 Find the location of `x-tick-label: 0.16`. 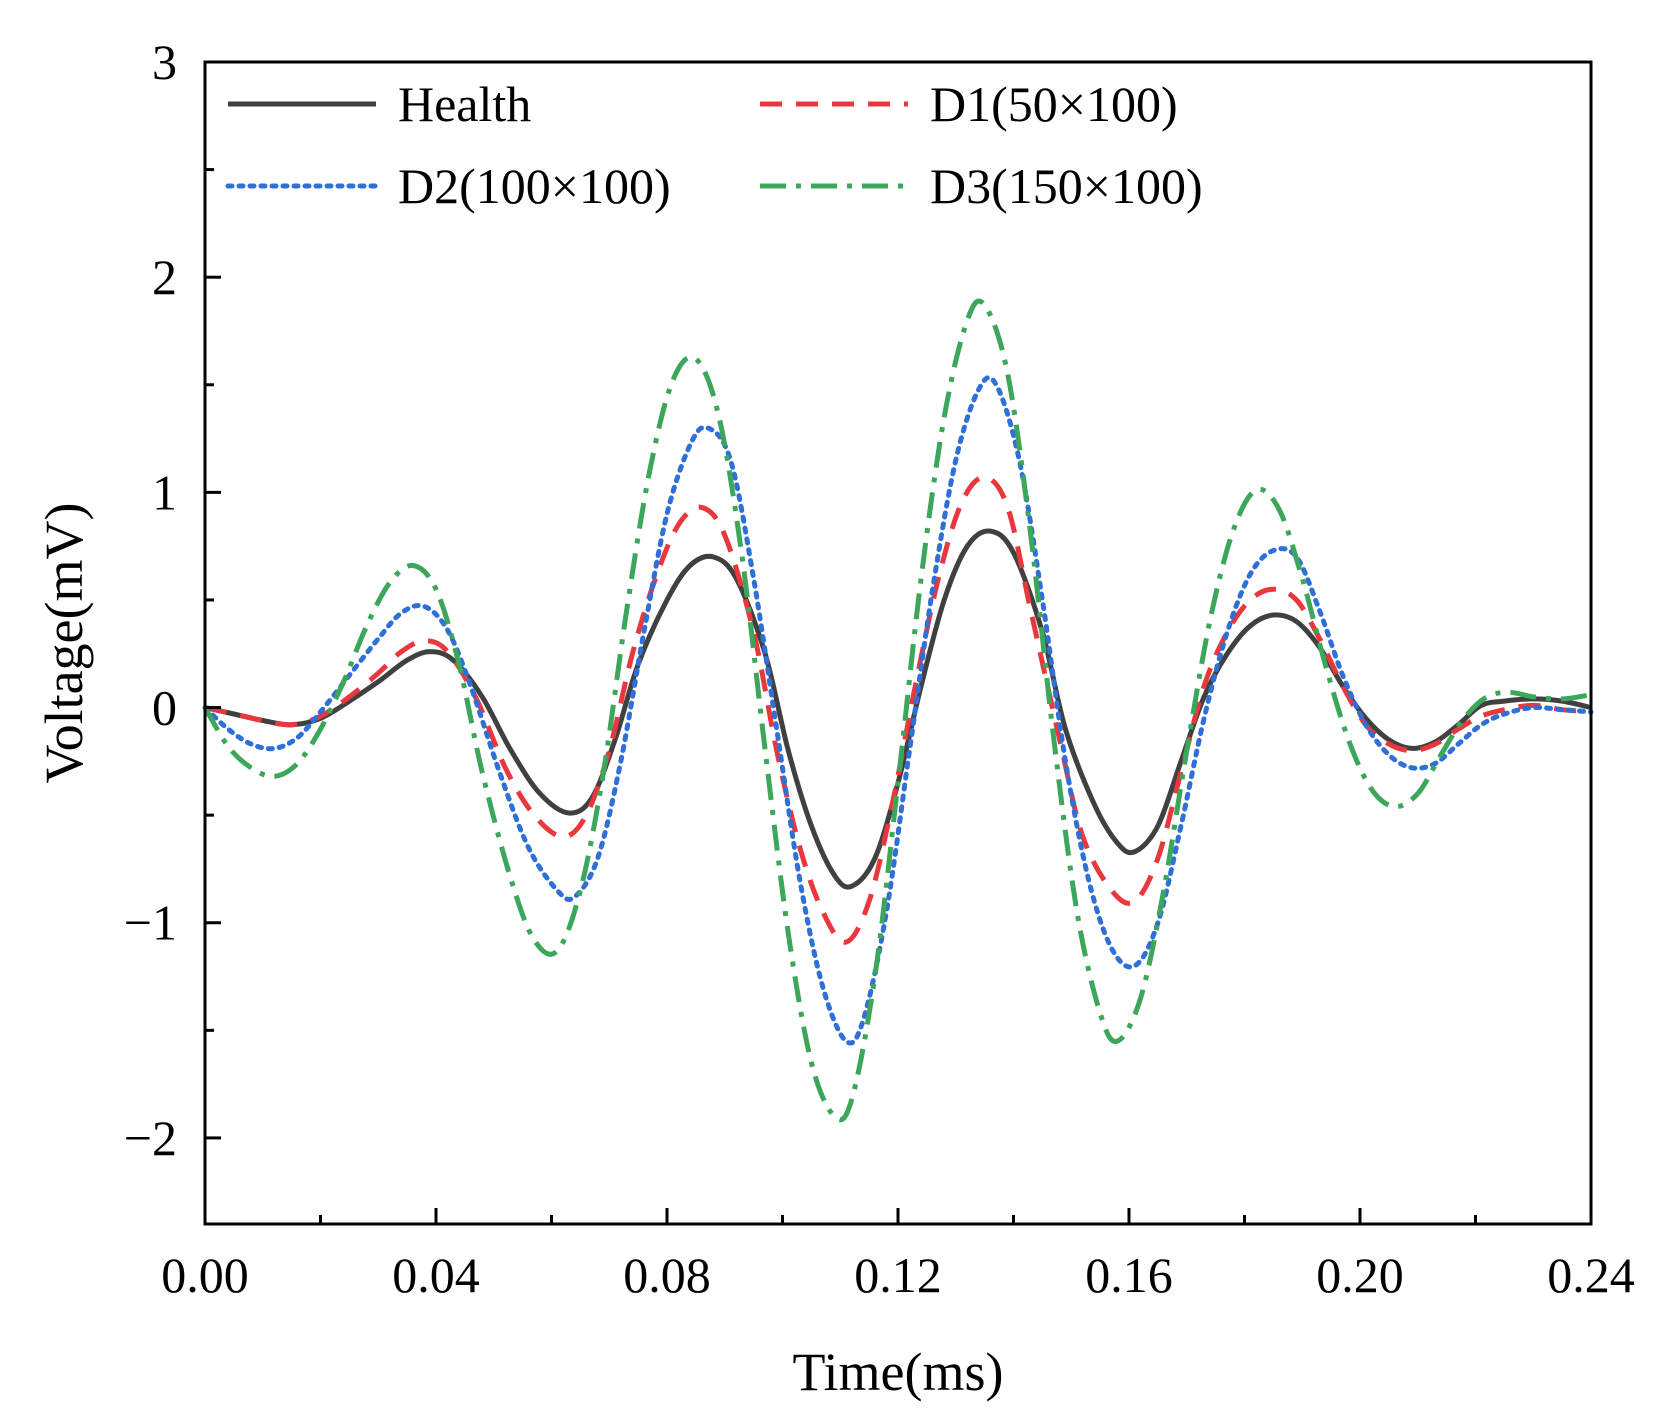

x-tick-label: 0.16 is located at coordinates (1129, 1275).